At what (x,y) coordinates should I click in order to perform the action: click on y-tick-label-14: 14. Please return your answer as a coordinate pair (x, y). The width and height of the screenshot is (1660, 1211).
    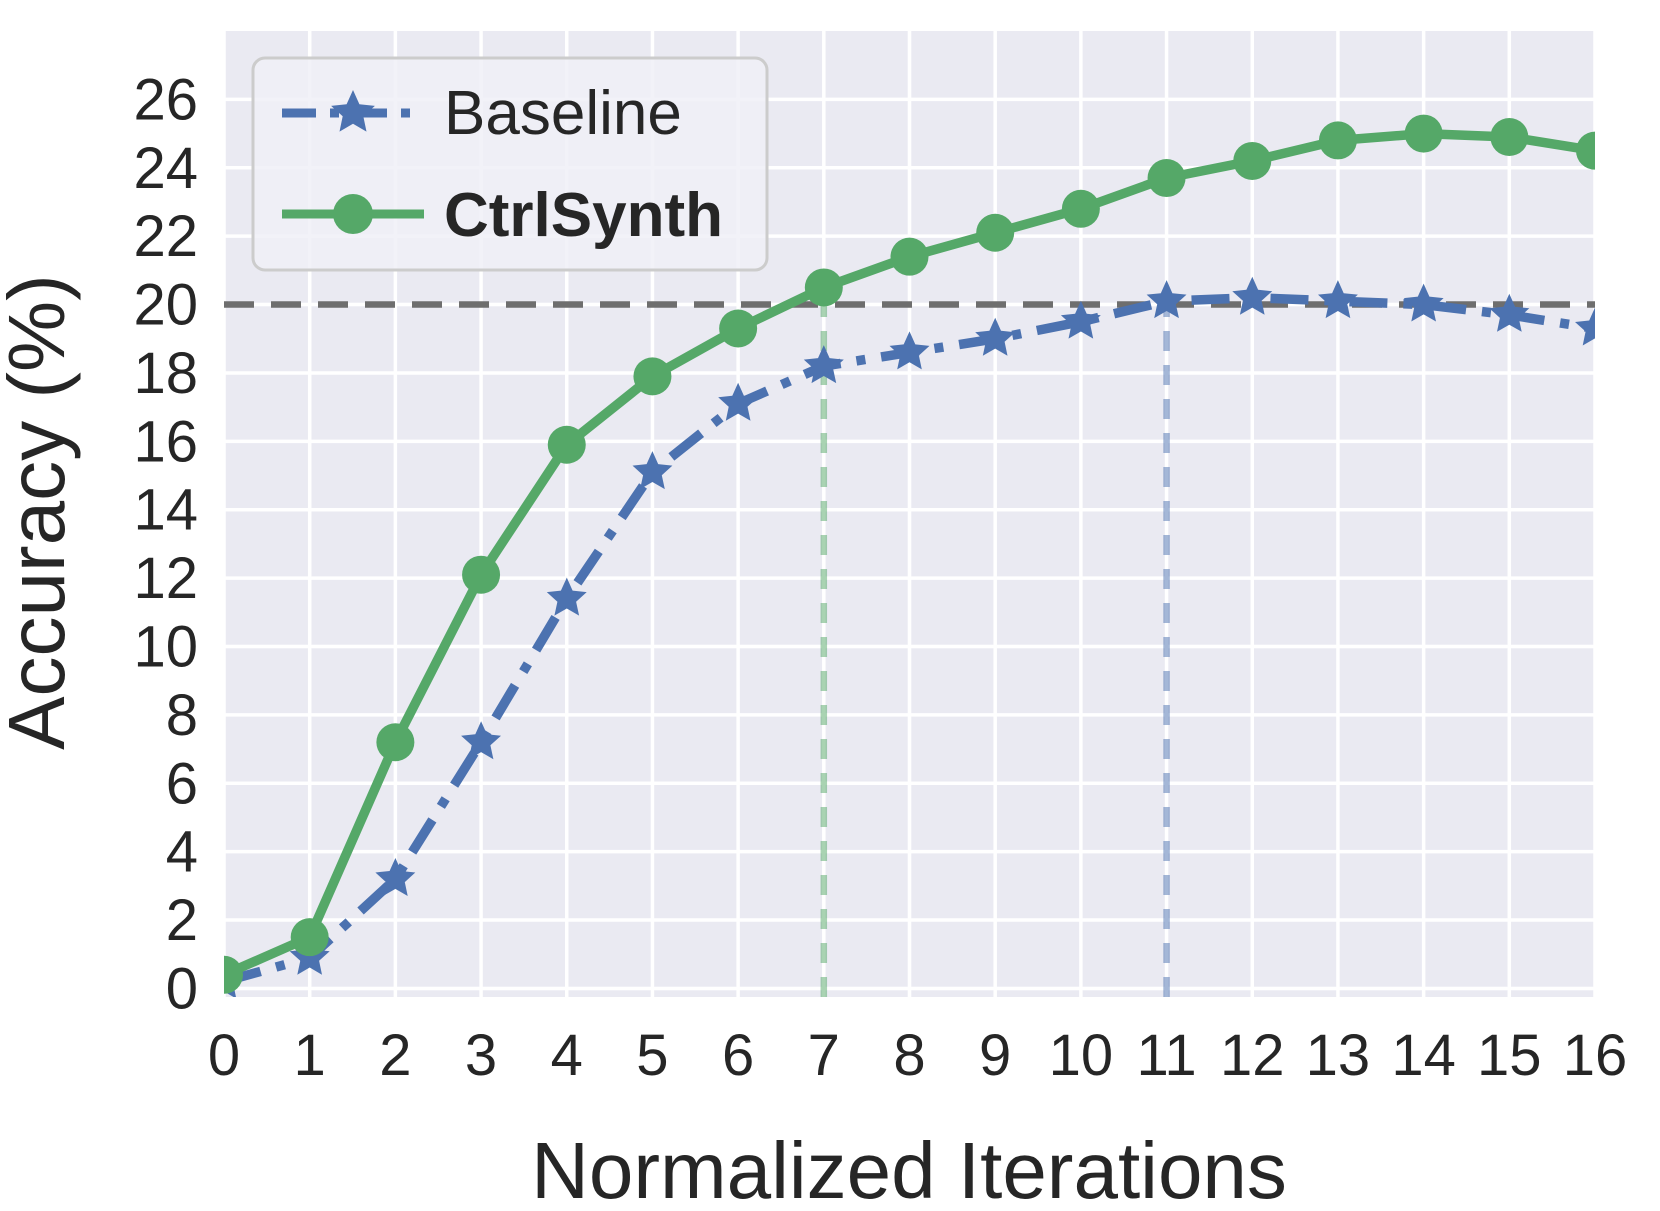
    Looking at the image, I should click on (165, 510).